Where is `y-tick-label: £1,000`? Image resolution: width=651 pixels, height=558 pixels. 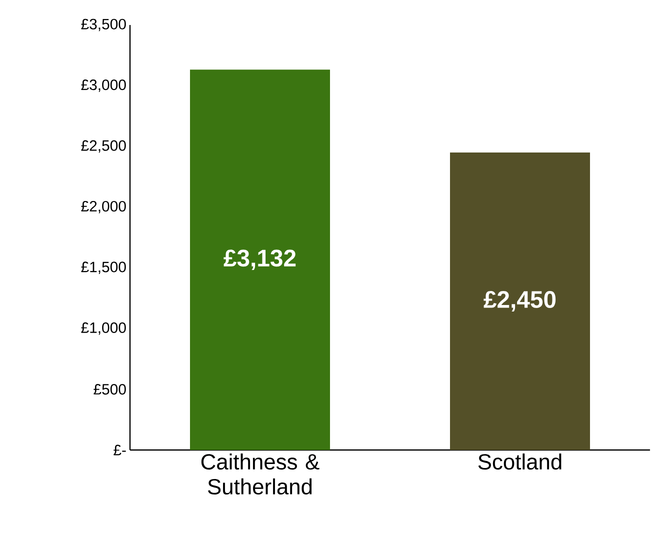
y-tick-label: £1,000 is located at coordinates (103, 328).